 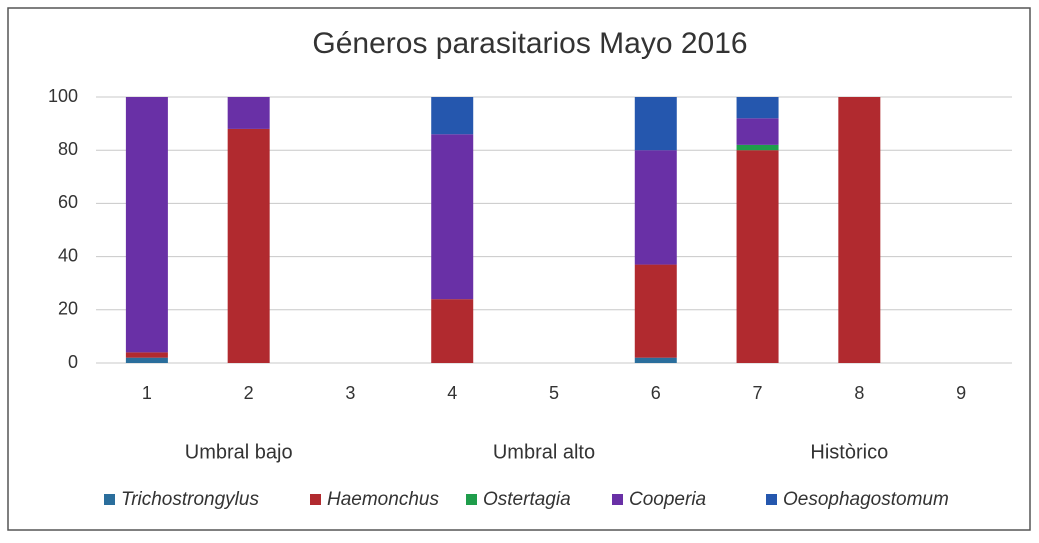 What do you see at coordinates (849, 452) in the screenshot?
I see `group-label: Històrico` at bounding box center [849, 452].